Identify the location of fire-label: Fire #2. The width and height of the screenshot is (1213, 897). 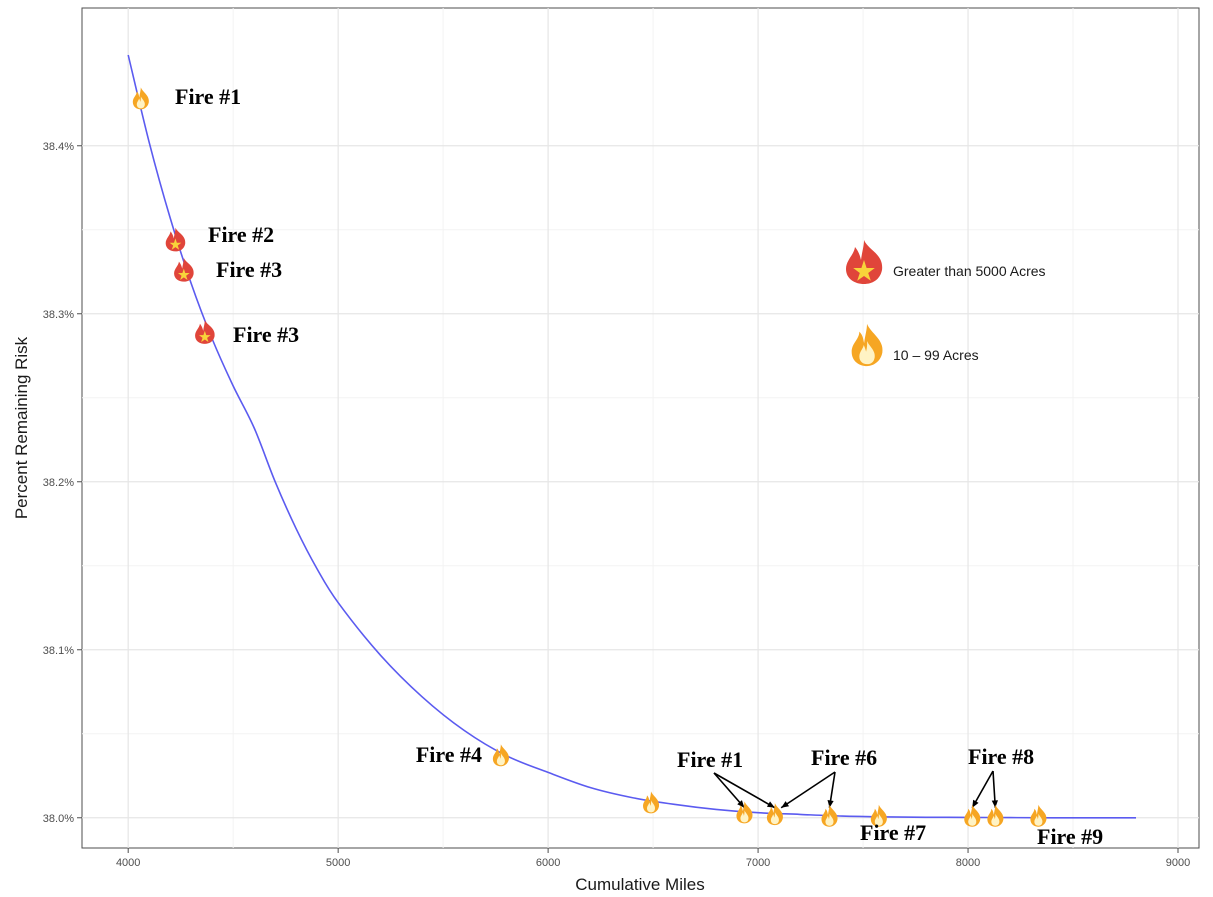
(241, 234).